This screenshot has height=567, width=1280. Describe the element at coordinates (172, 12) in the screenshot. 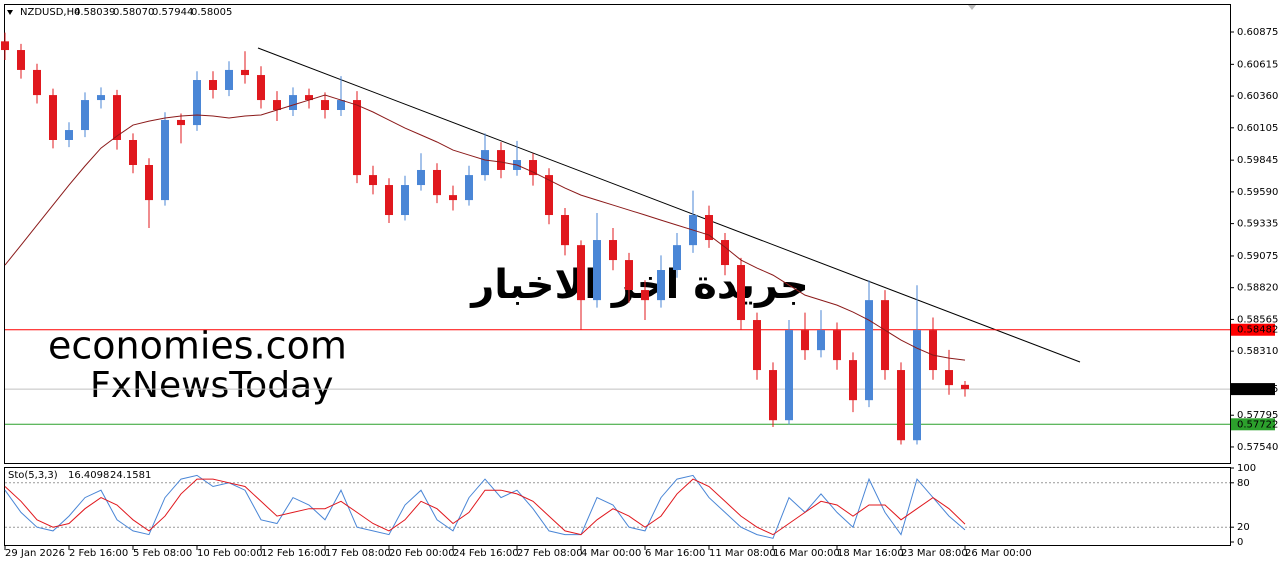

I see `header-price: 0.57944` at that location.